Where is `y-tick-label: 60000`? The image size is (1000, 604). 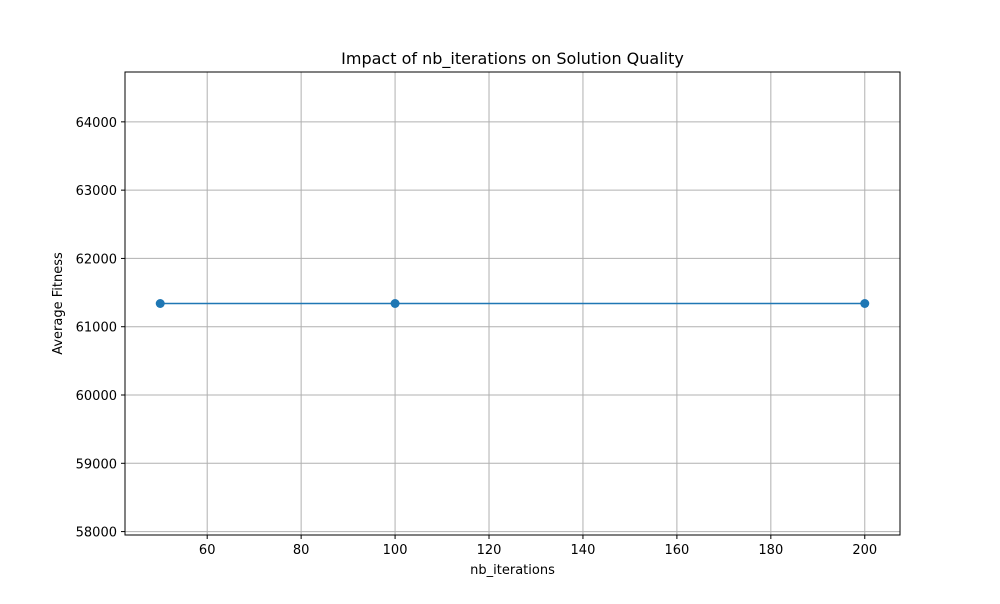
y-tick-label: 60000 is located at coordinates (96, 396).